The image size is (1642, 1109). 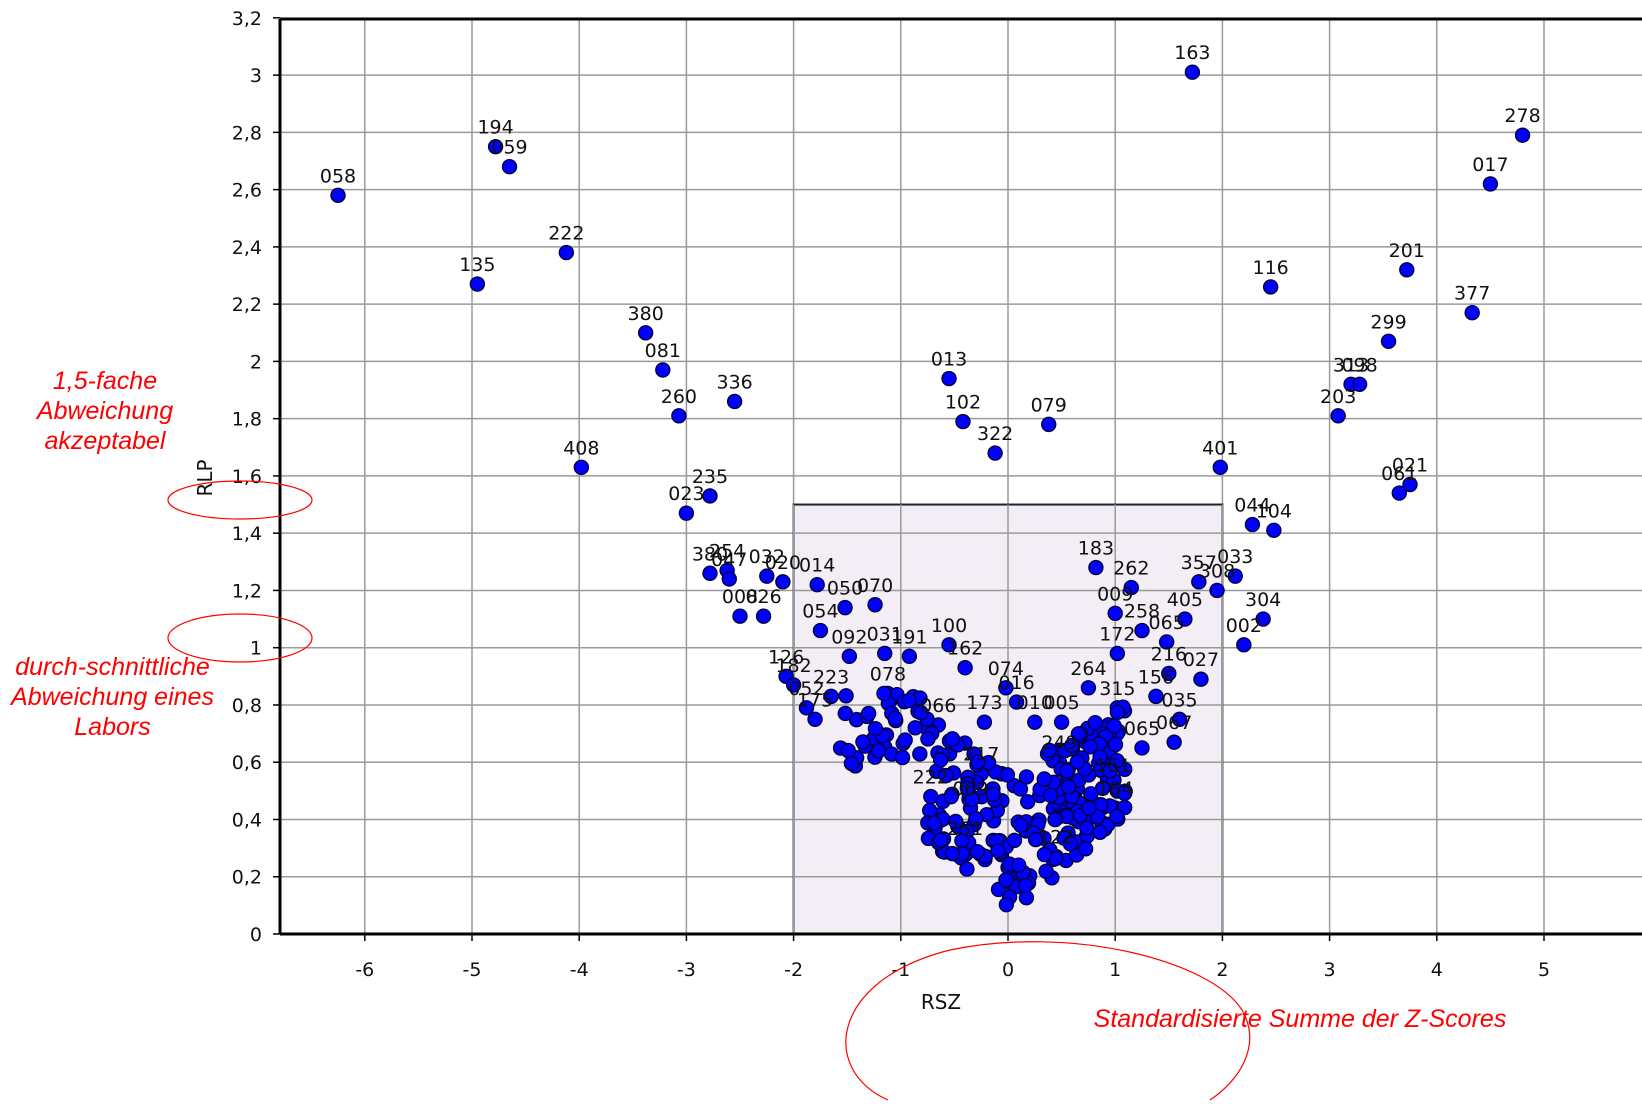 What do you see at coordinates (1131, 569) in the screenshot?
I see `data-point-label: 262` at bounding box center [1131, 569].